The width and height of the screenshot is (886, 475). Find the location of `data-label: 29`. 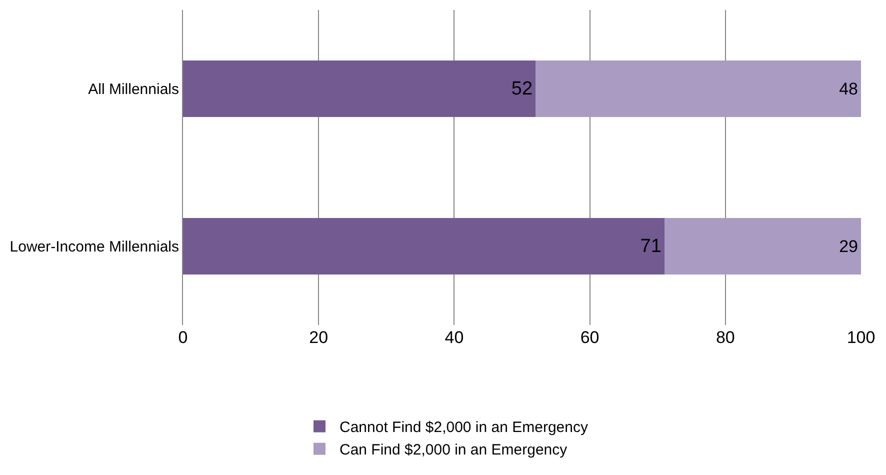

data-label: 29 is located at coordinates (848, 246).